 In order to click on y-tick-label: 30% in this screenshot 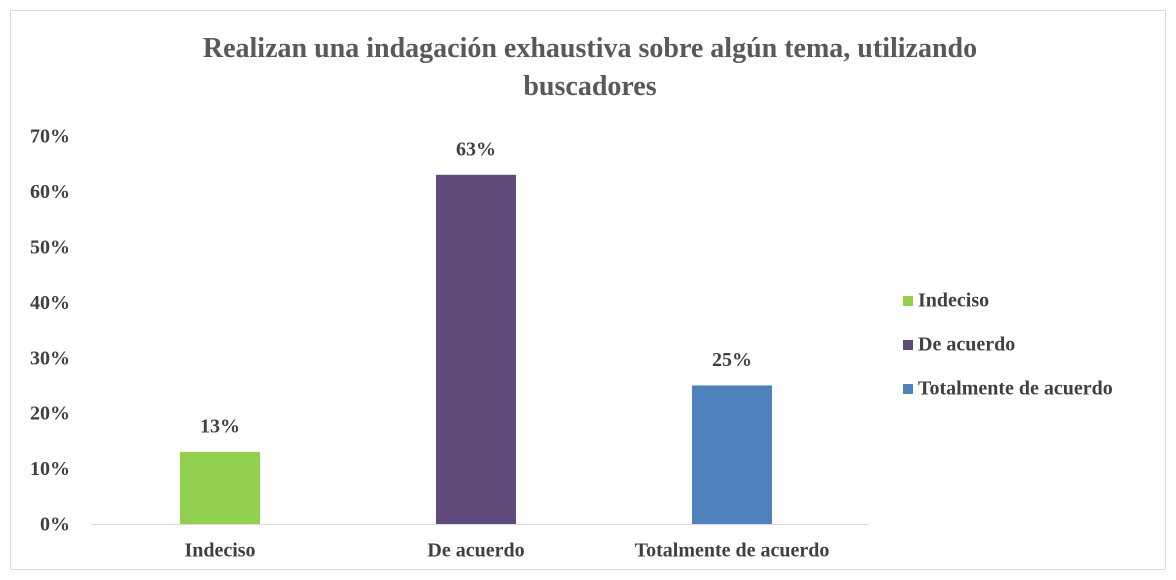, I will do `click(50, 358)`.